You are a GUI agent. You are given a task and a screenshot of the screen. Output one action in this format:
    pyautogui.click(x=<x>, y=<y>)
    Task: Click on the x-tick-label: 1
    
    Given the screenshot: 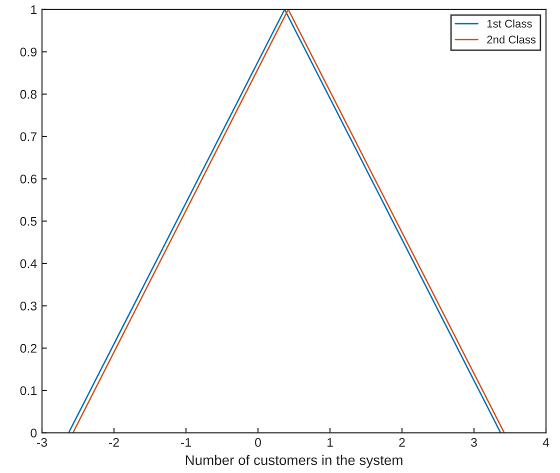 What is the action you would take?
    pyautogui.click(x=330, y=442)
    